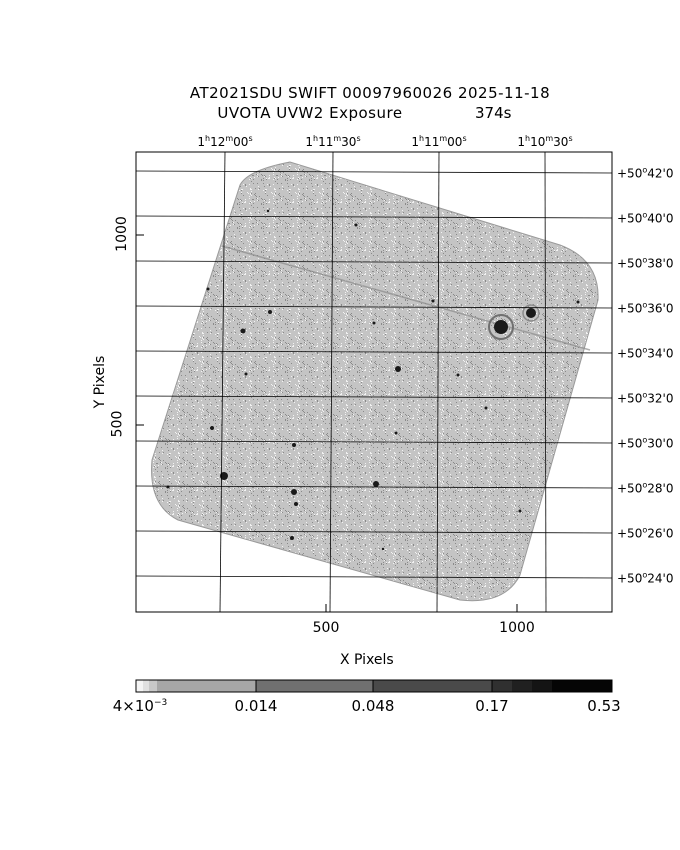  I want to click on dec-tick: +50o24'0, so click(645, 578).